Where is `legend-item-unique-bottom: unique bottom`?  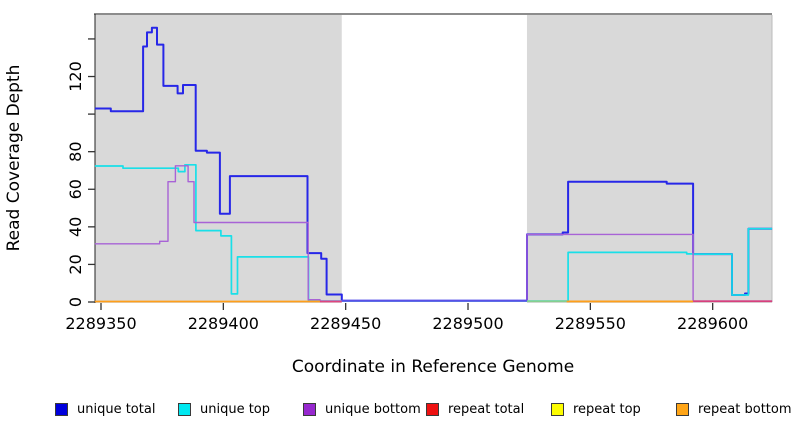
legend-item-unique-bottom: unique bottom is located at coordinates (362, 409).